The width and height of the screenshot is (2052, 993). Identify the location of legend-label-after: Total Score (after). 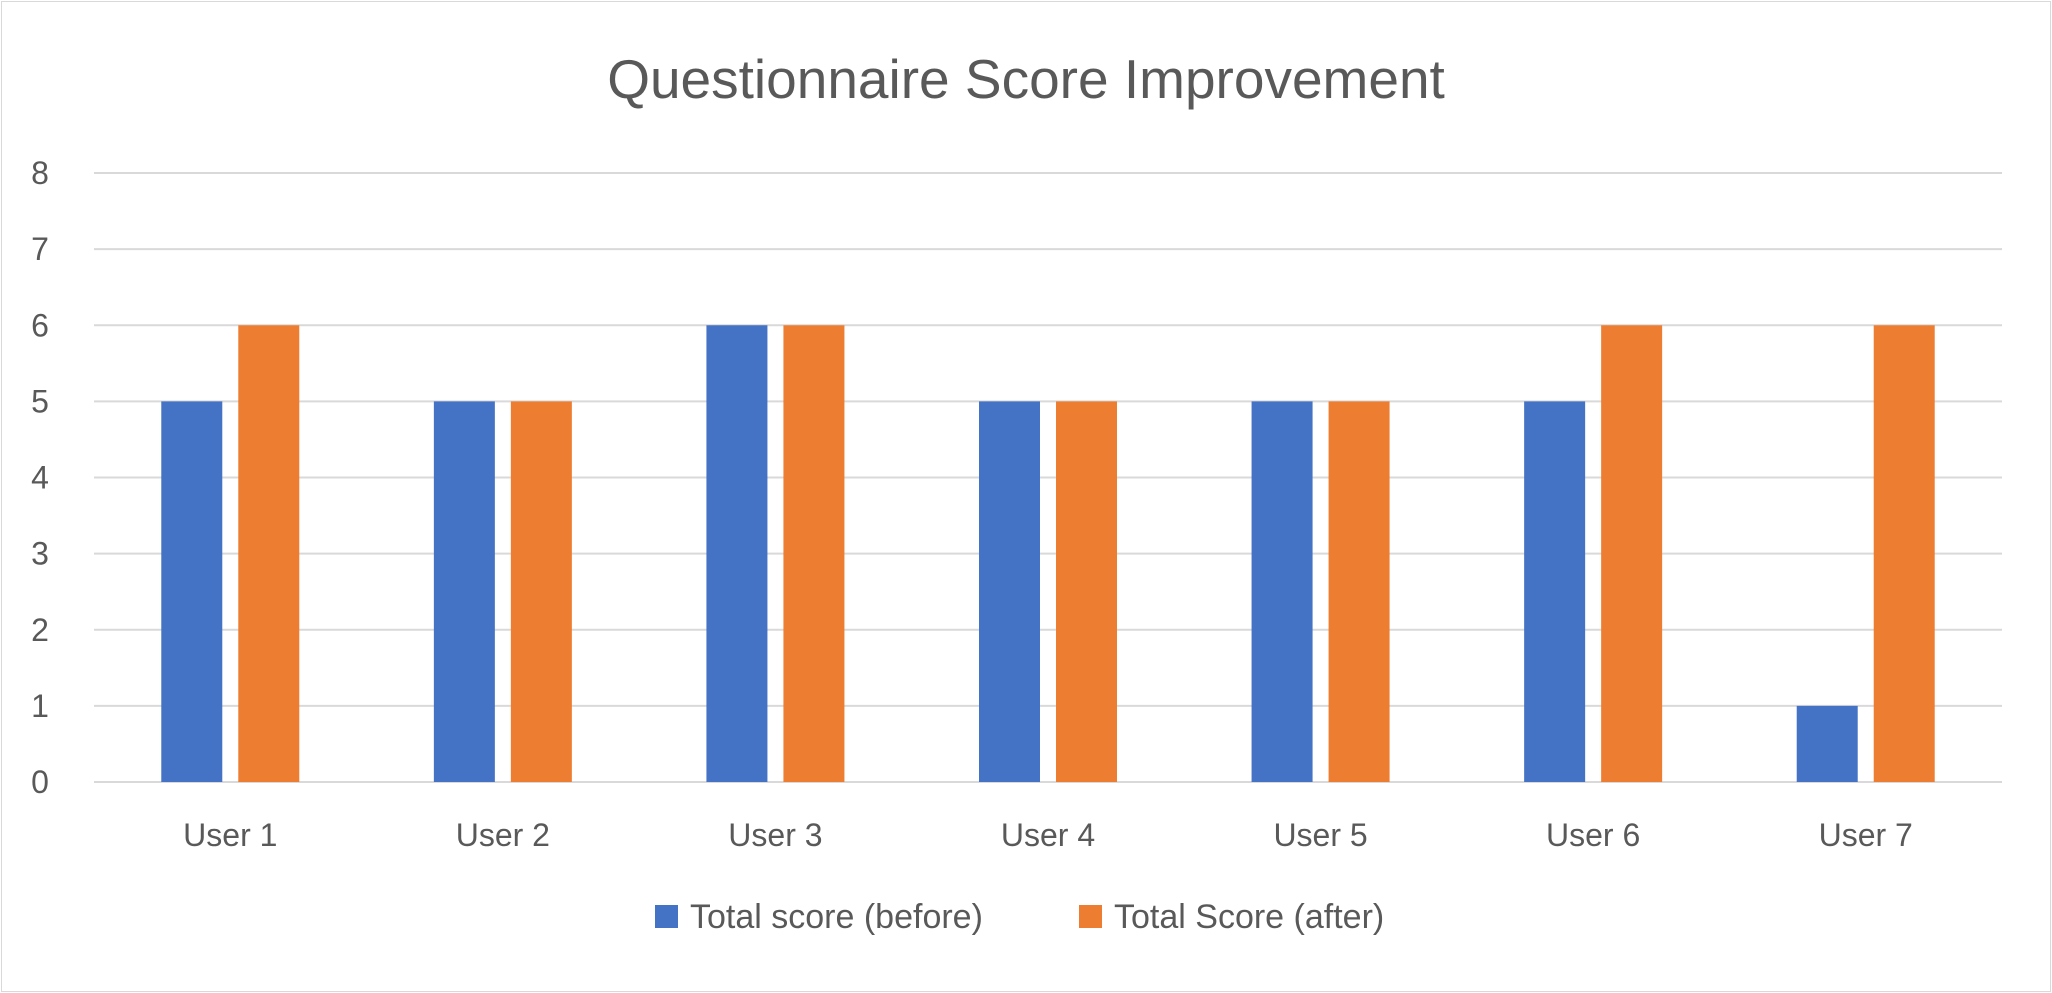
(1249, 917).